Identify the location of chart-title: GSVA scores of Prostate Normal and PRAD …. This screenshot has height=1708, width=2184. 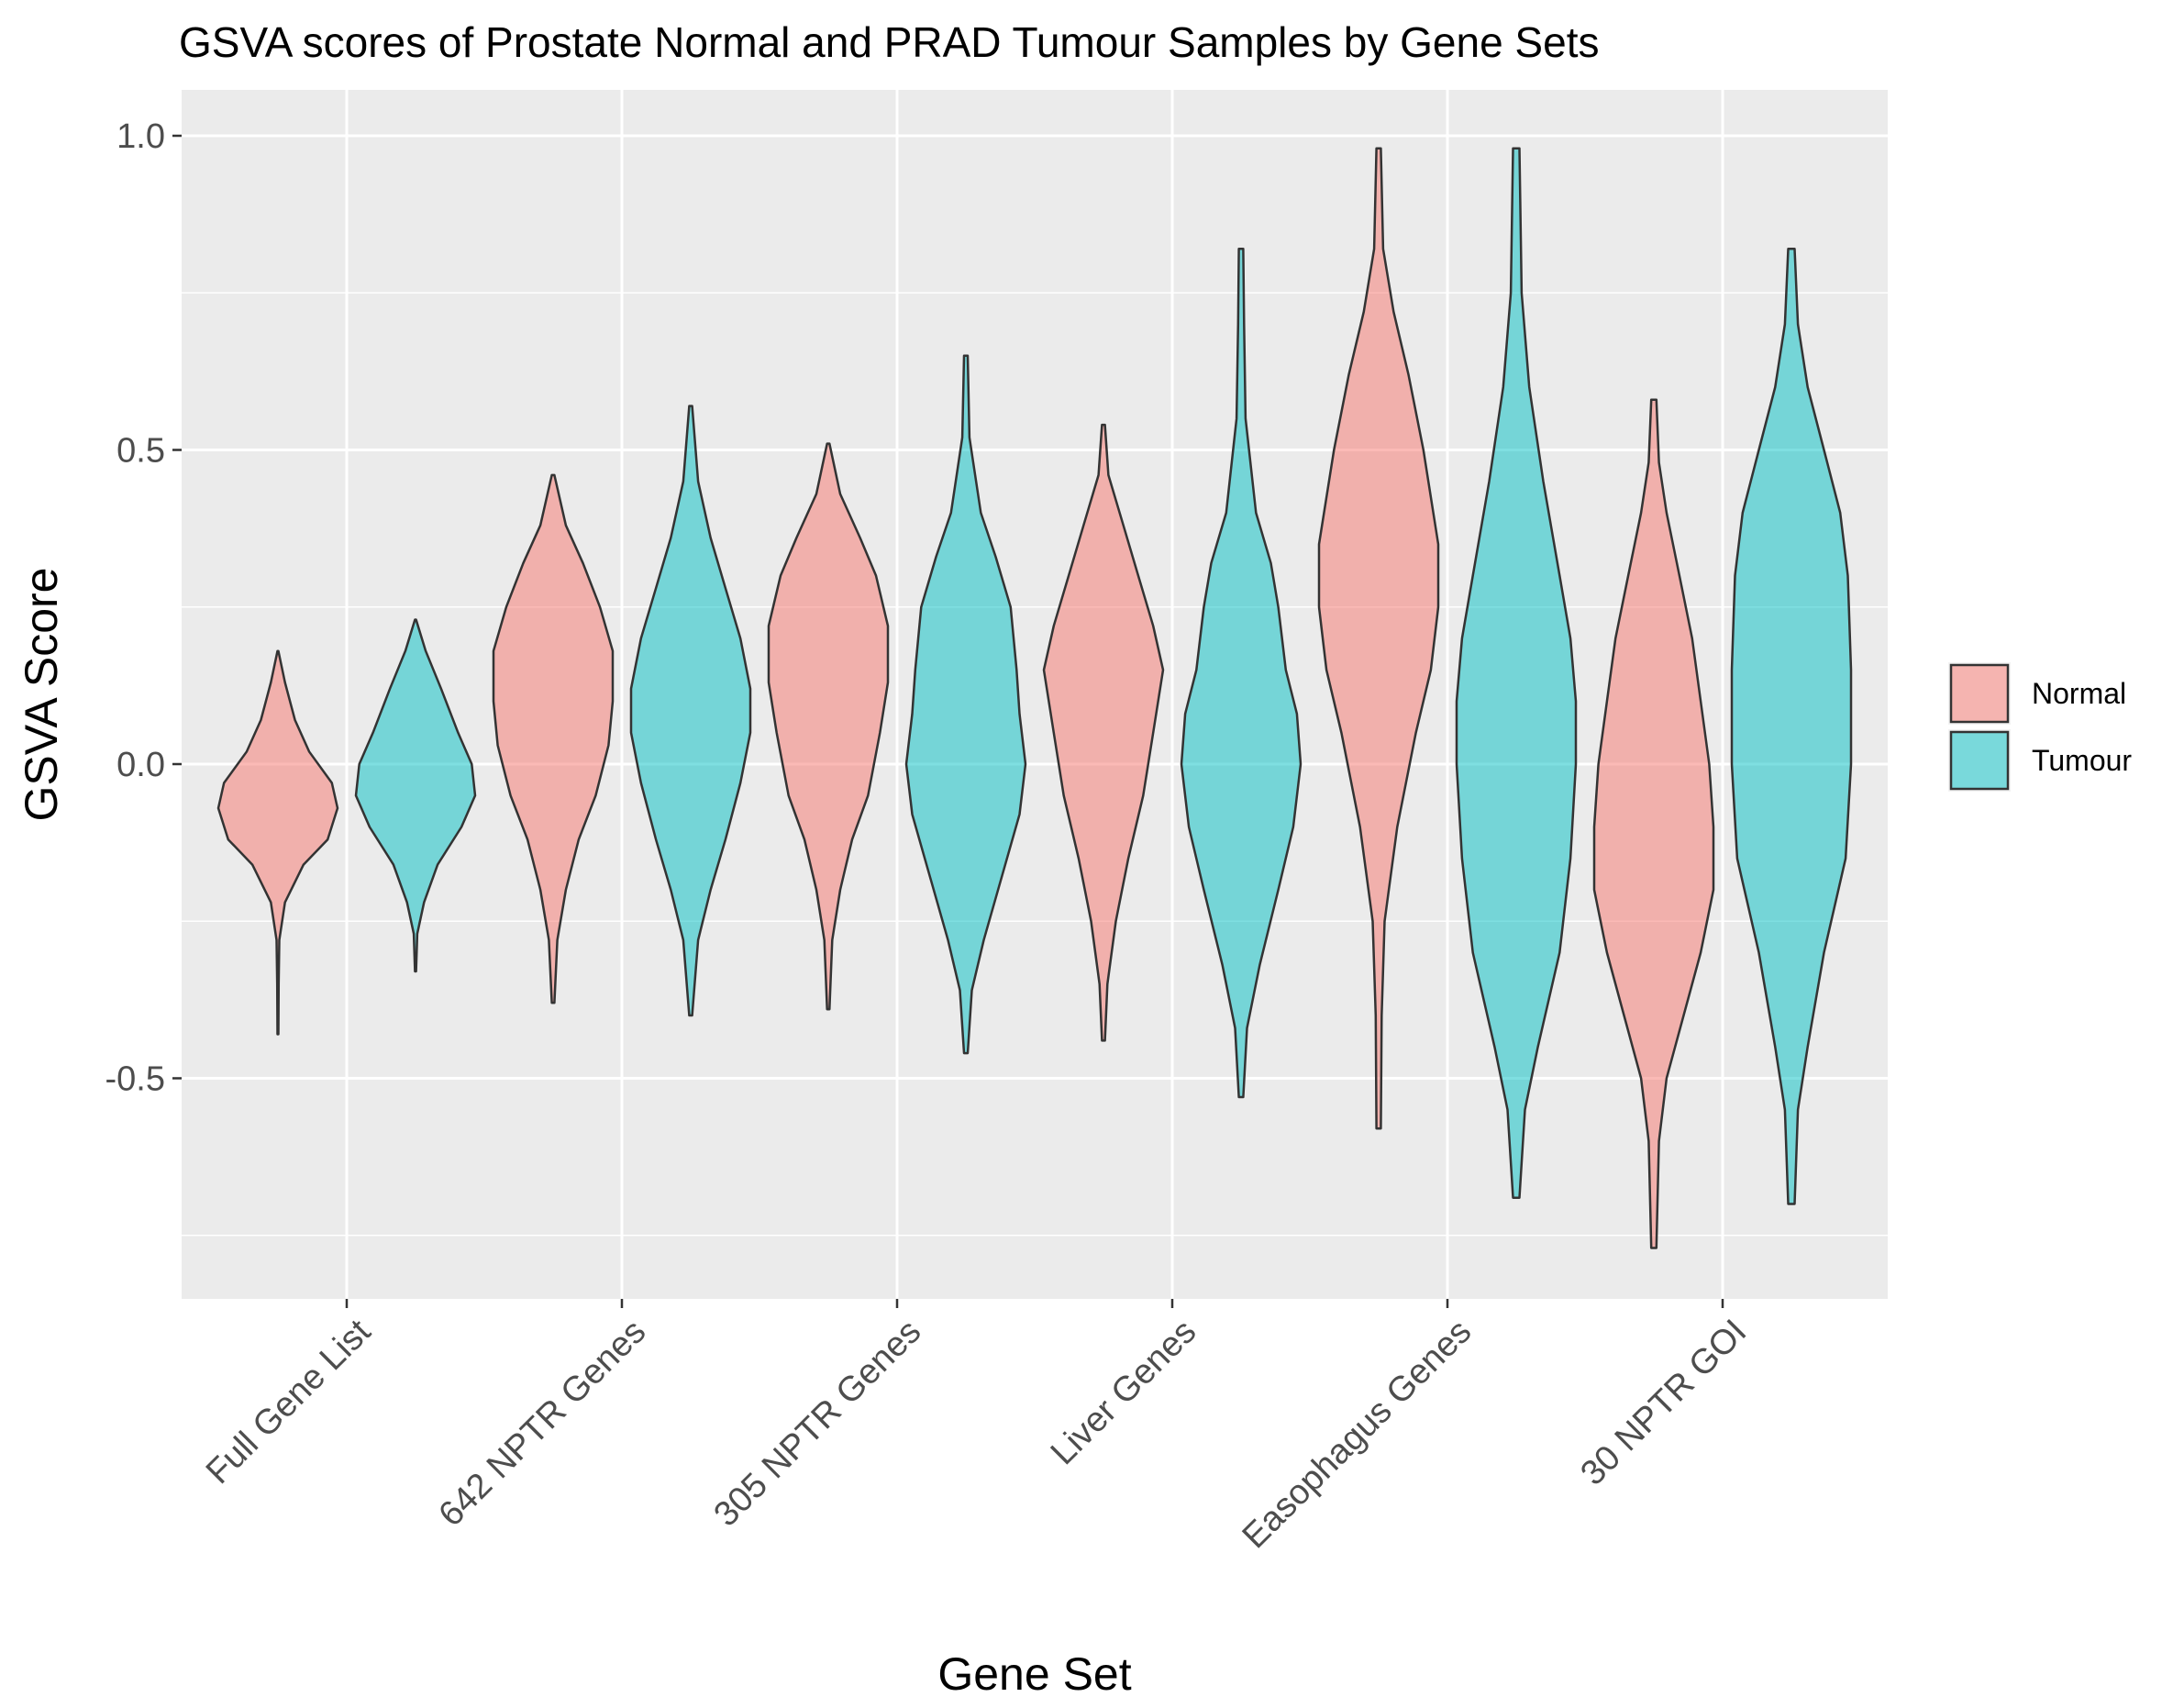
(889, 42).